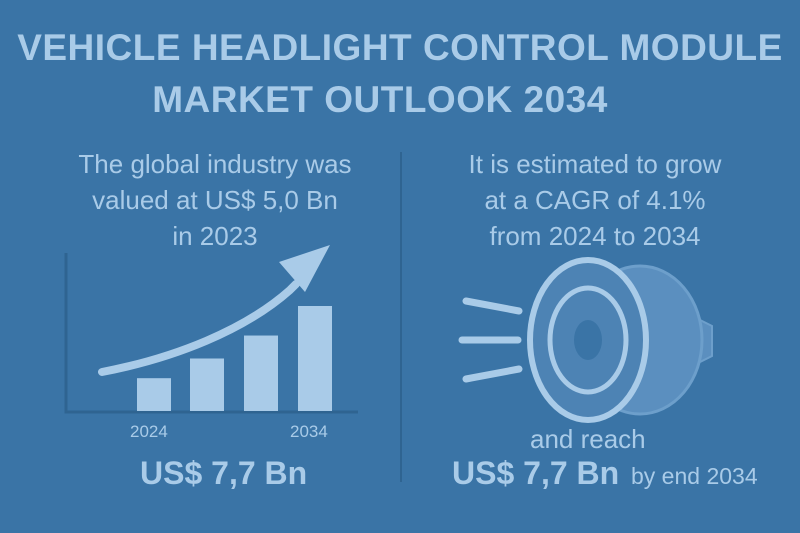 Image resolution: width=800 pixels, height=533 pixels. Describe the element at coordinates (400, 47) in the screenshot. I see `page-title-line1: VEHICLE HEADLIGHT CONTROL MODULE` at that location.